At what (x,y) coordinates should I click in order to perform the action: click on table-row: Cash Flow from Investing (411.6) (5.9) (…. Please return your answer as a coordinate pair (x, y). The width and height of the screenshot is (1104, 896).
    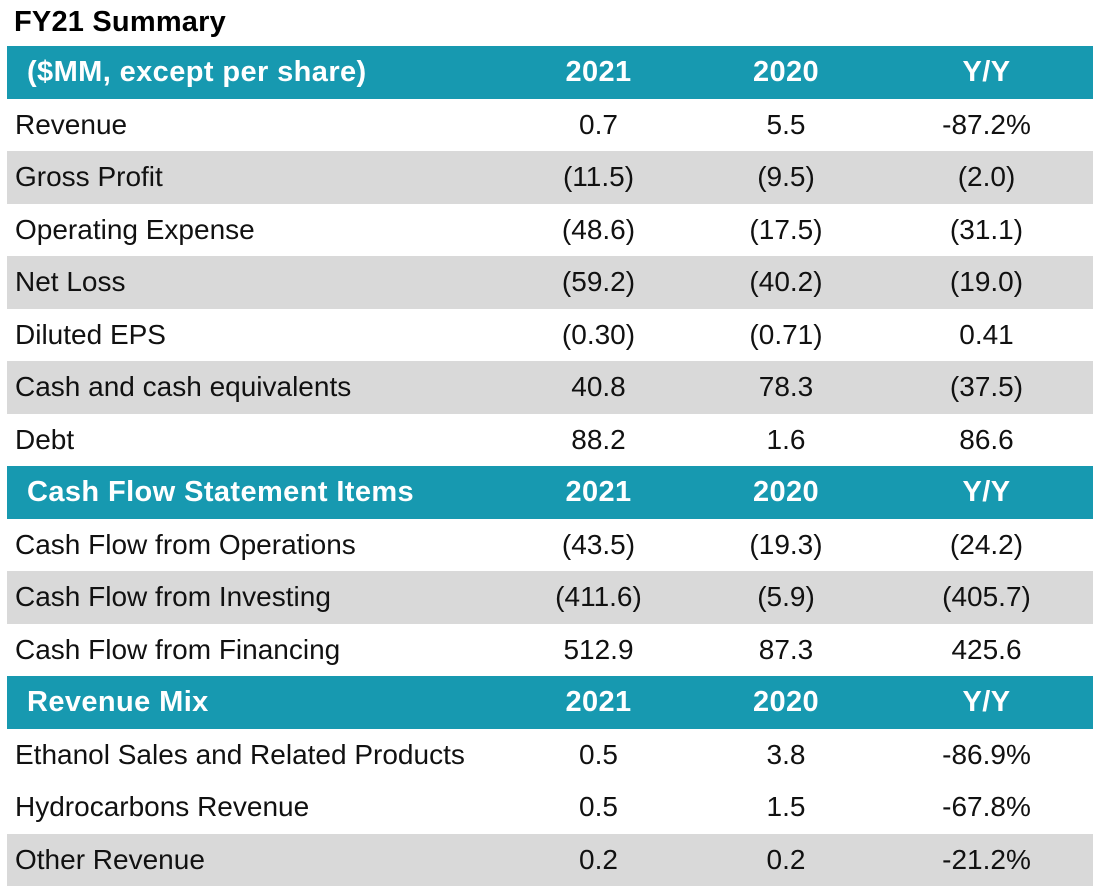
    Looking at the image, I should click on (550, 597).